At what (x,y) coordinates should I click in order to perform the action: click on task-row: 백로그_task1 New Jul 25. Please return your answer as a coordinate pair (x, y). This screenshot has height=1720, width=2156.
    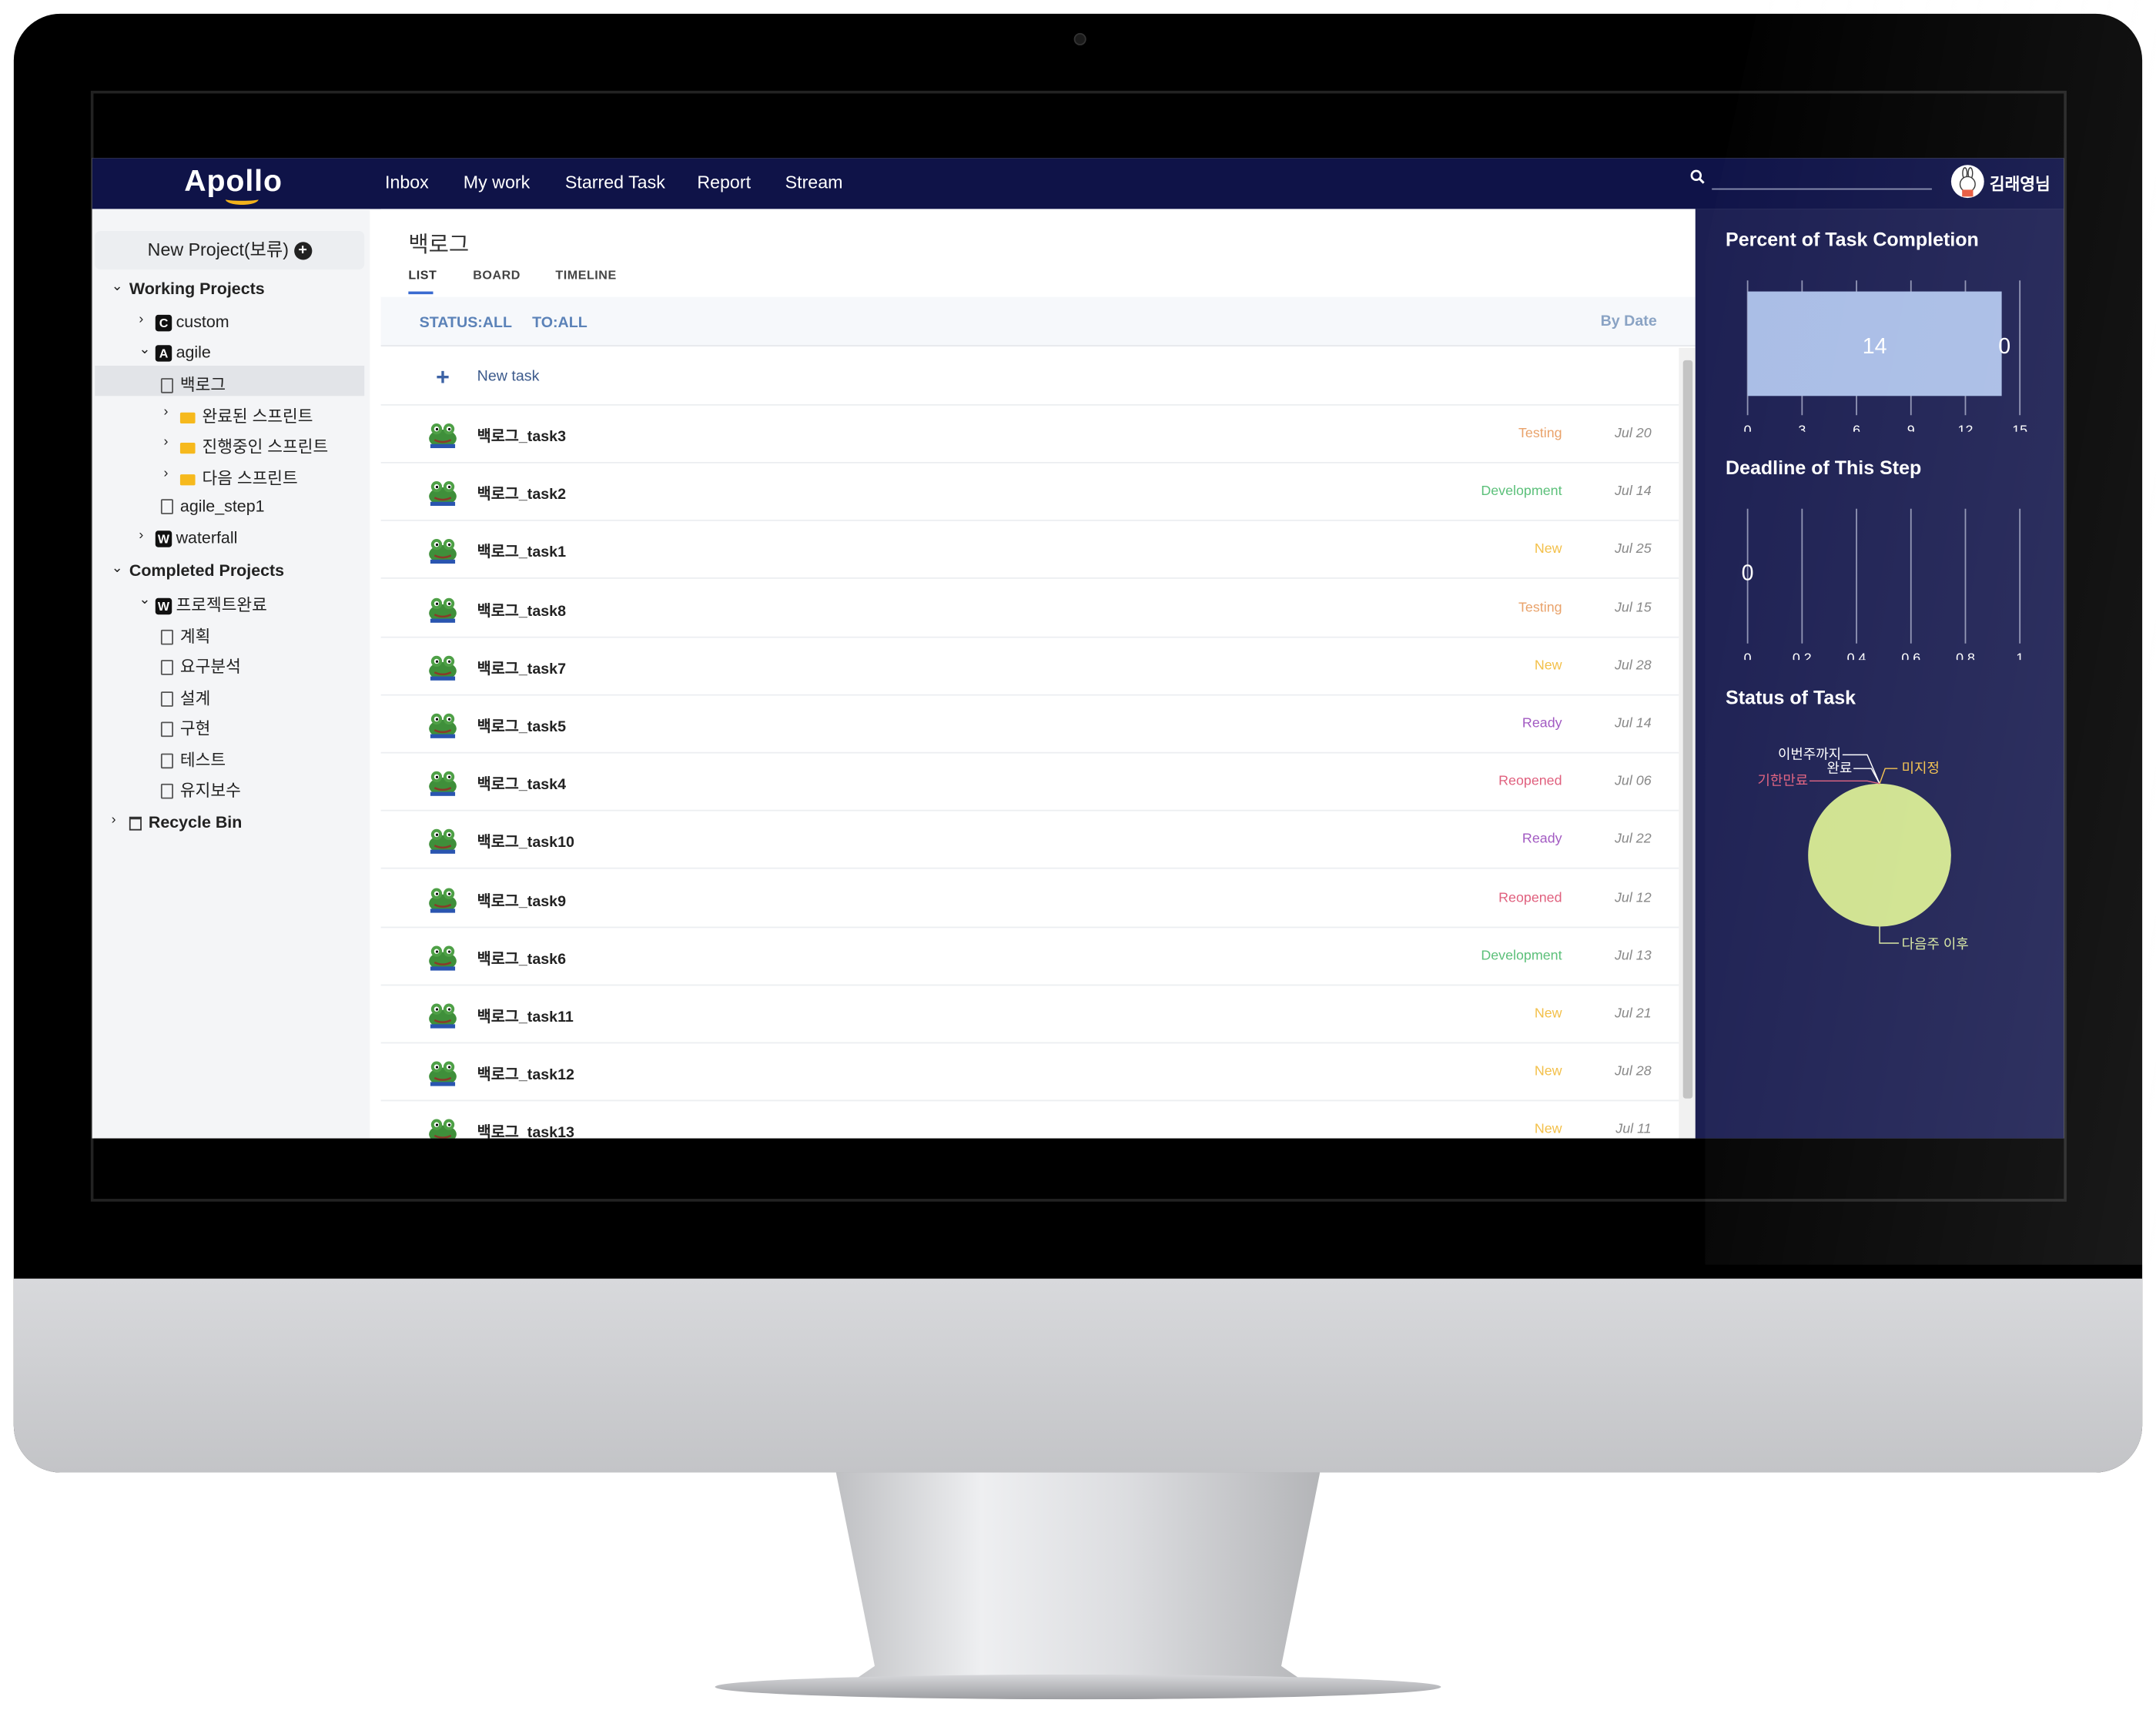
    Looking at the image, I should click on (1029, 550).